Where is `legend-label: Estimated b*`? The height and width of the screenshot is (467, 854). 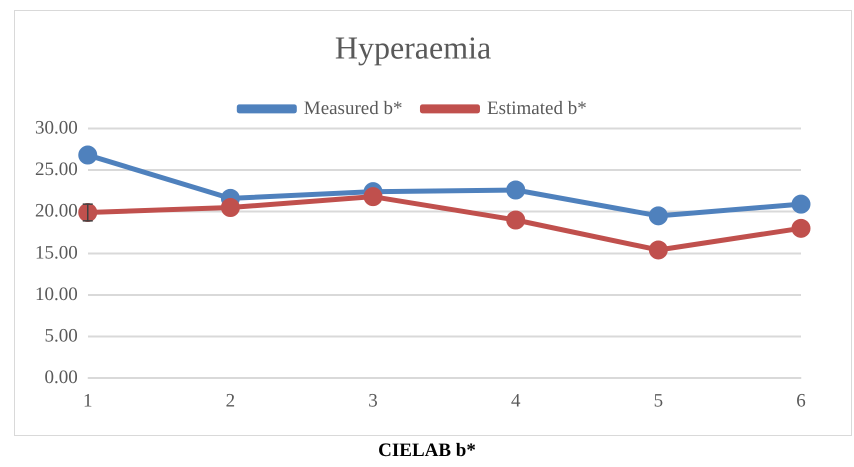 legend-label: Estimated b* is located at coordinates (536, 108).